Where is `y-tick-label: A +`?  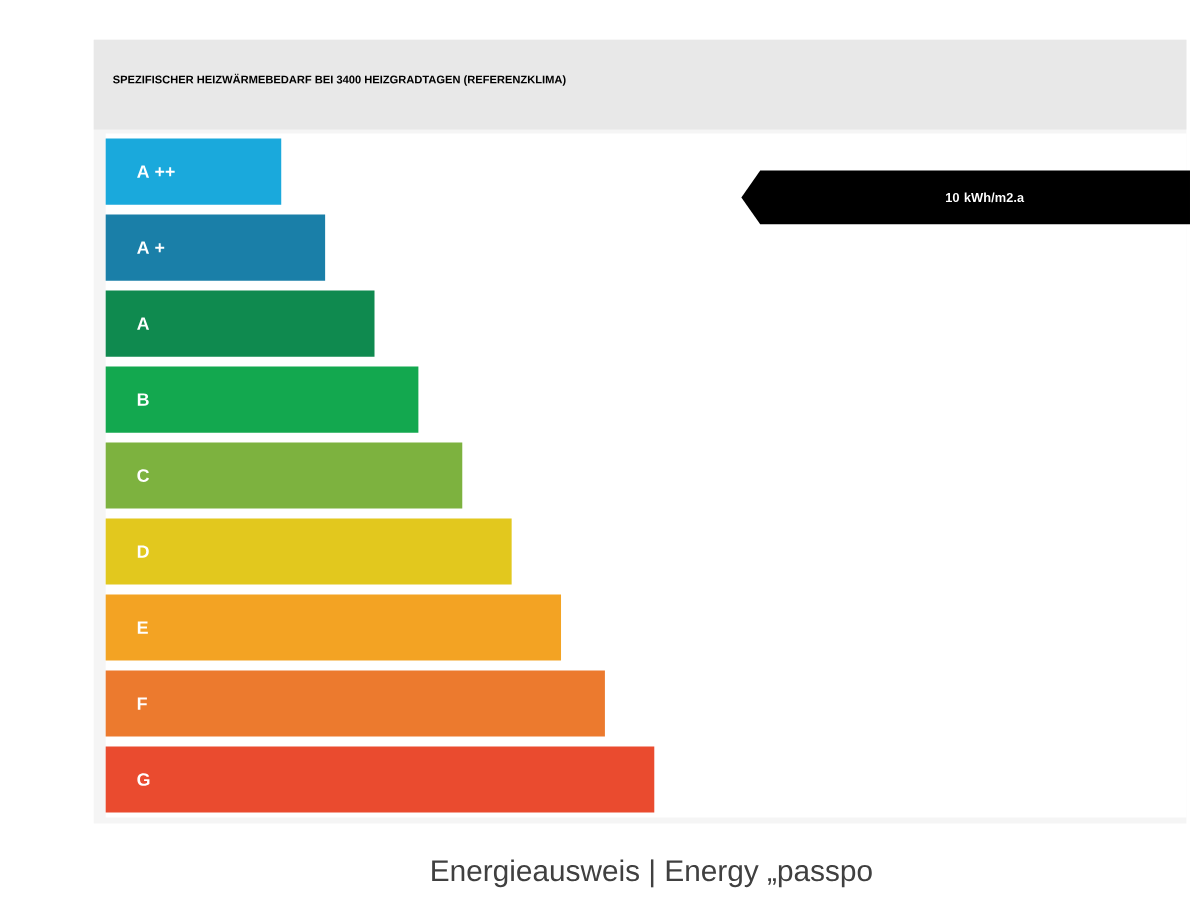
y-tick-label: A + is located at coordinates (151, 248).